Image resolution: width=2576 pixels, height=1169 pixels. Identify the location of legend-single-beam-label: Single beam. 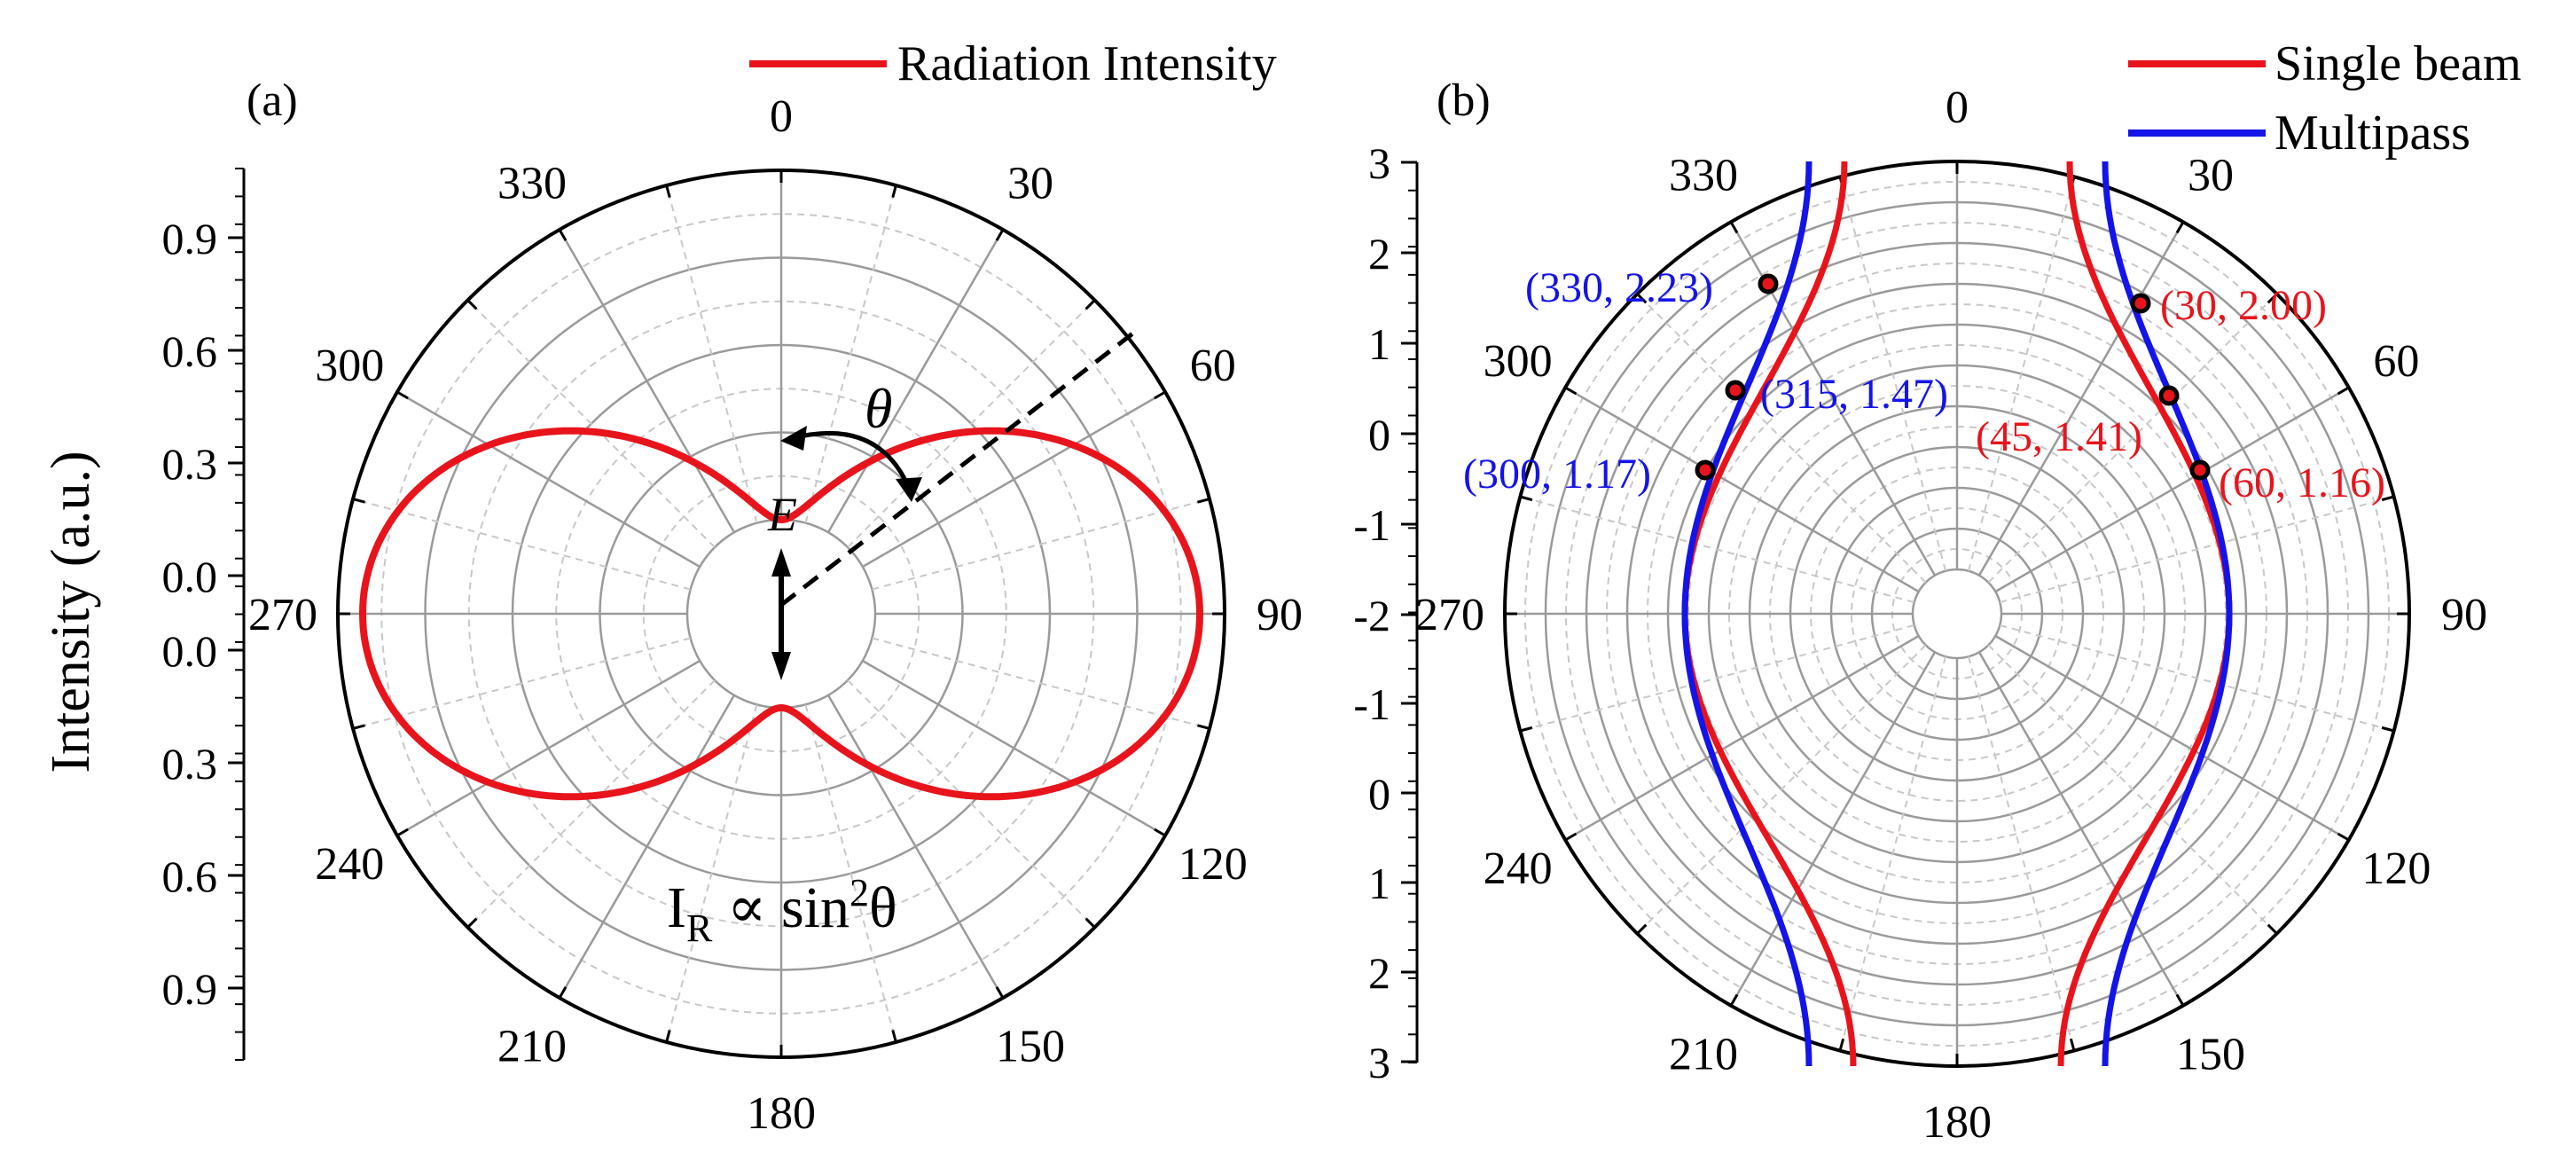
(2398, 63).